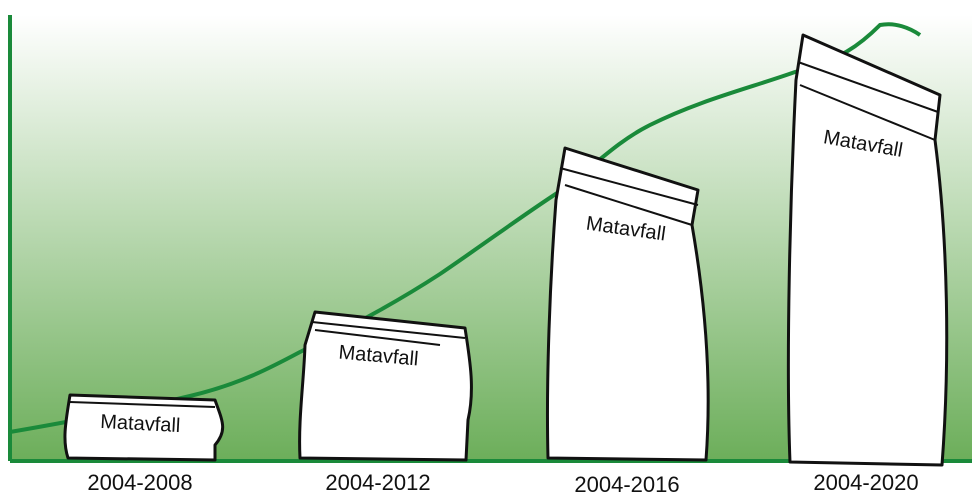 The height and width of the screenshot is (500, 972). Describe the element at coordinates (626, 484) in the screenshot. I see `period-label: 2004-2016` at that location.